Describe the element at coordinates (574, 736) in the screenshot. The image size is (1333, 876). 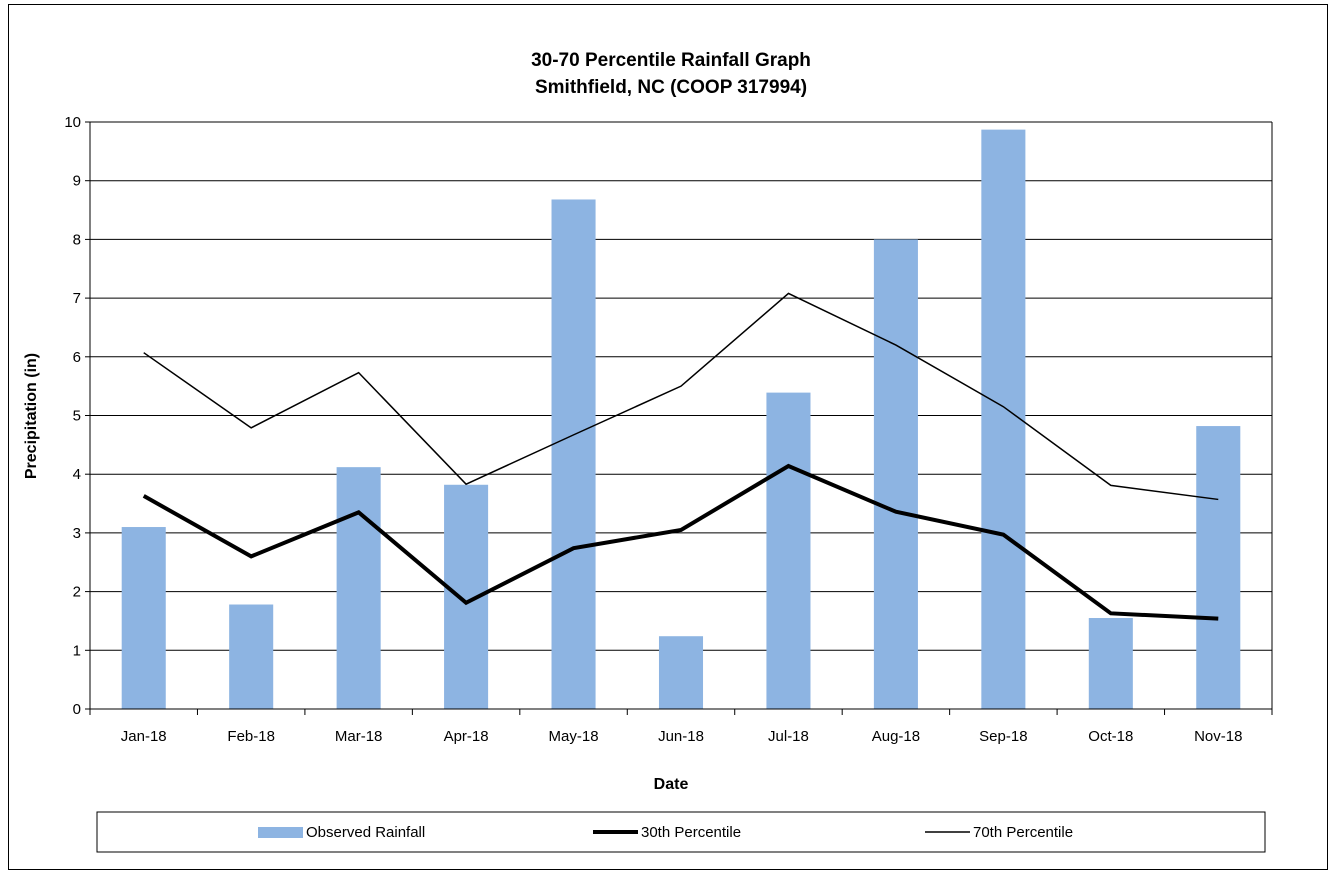
I see `x-tick-label: May-18` at that location.